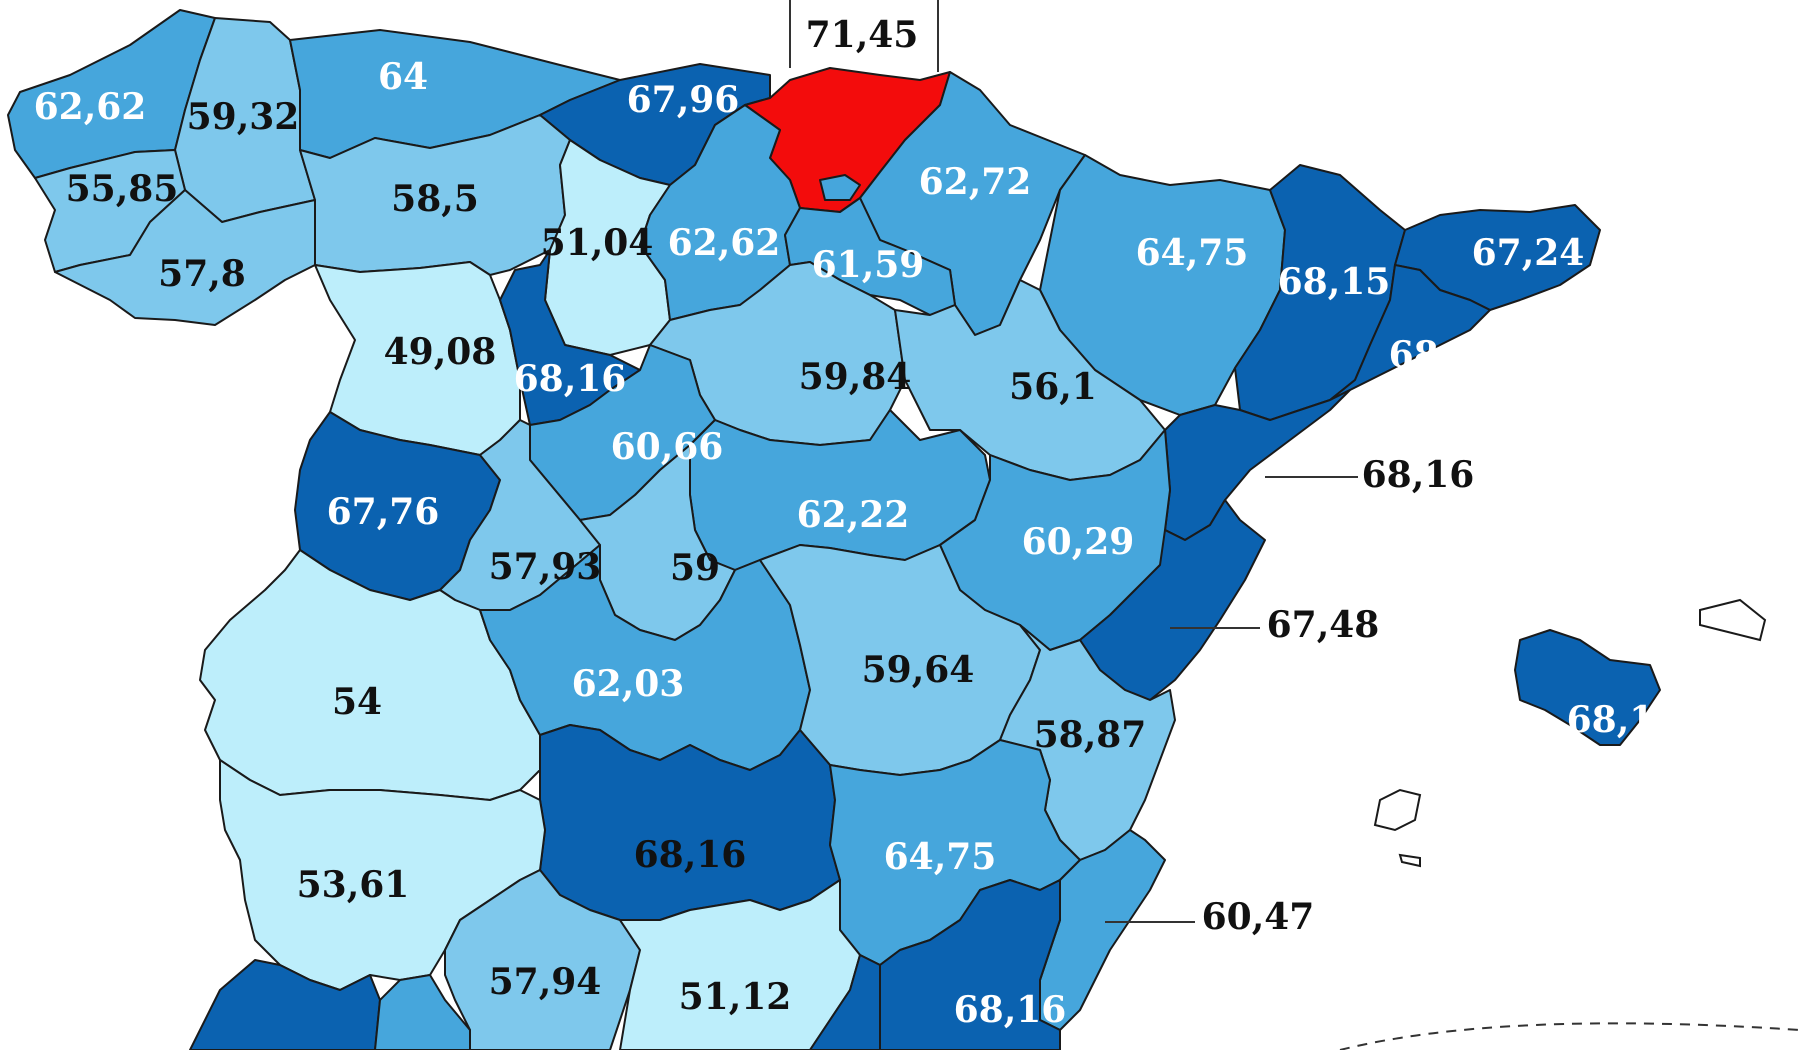 This screenshot has height=1054, width=1800. Describe the element at coordinates (855, 377) in the screenshot. I see `province-value-label: 59,84` at that location.